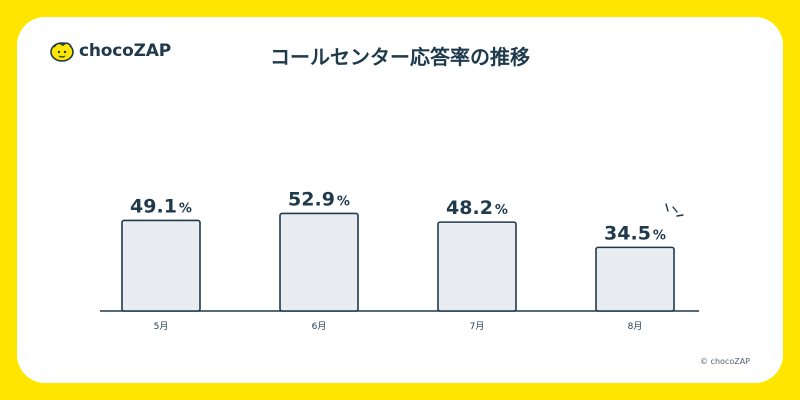 The height and width of the screenshot is (400, 800). I want to click on chocozap-logo-icon, so click(62, 52).